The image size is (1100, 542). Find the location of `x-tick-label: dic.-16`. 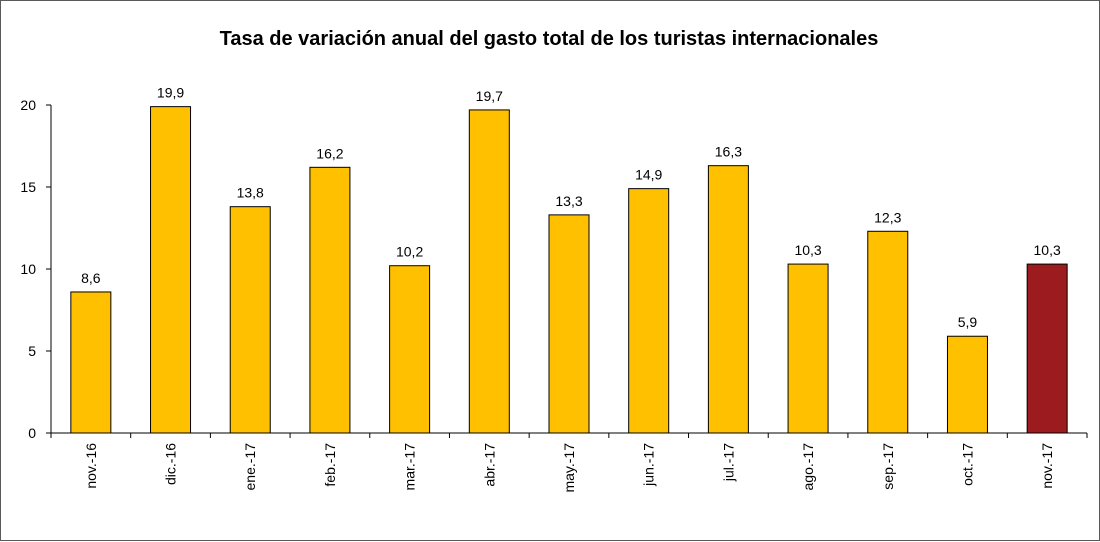

x-tick-label: dic.-16 is located at coordinates (171, 464).